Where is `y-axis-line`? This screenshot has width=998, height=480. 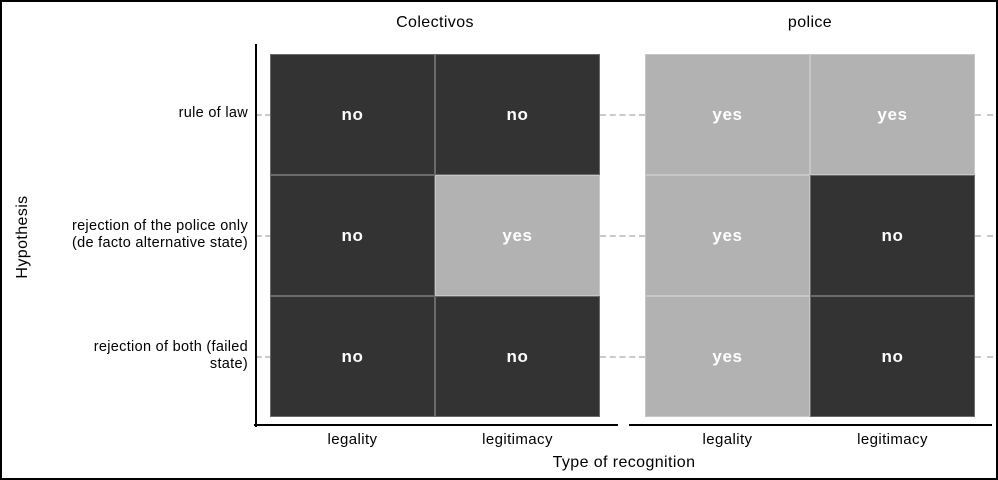 y-axis-line is located at coordinates (256, 235).